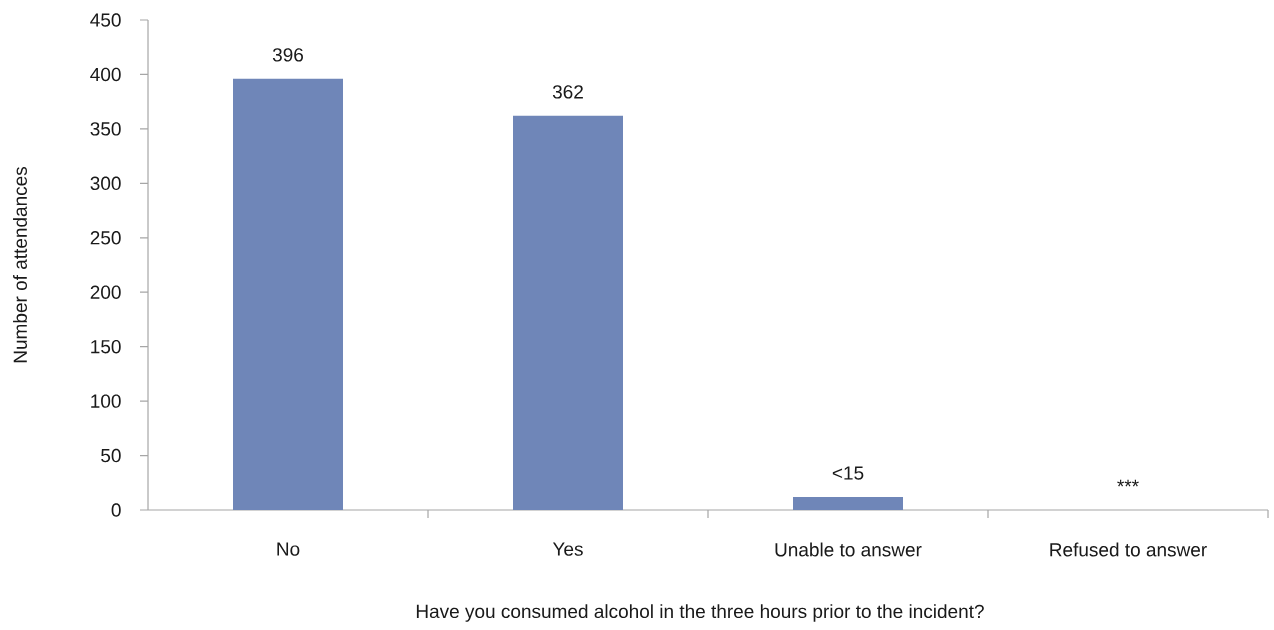 Image resolution: width=1274 pixels, height=630 pixels. Describe the element at coordinates (848, 473) in the screenshot. I see `data-label: <15` at that location.